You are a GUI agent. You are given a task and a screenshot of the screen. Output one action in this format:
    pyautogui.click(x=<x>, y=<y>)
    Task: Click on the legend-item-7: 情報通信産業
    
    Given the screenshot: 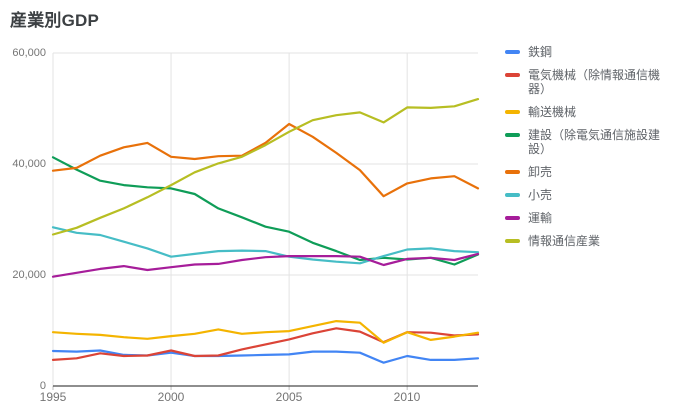 What is the action you would take?
    pyautogui.click(x=587, y=241)
    